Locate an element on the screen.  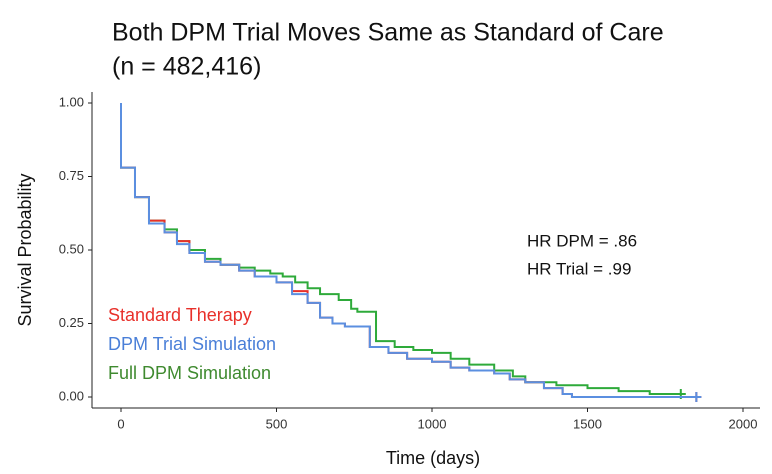
legend-entry: Full DPM Simulation is located at coordinates (189, 373).